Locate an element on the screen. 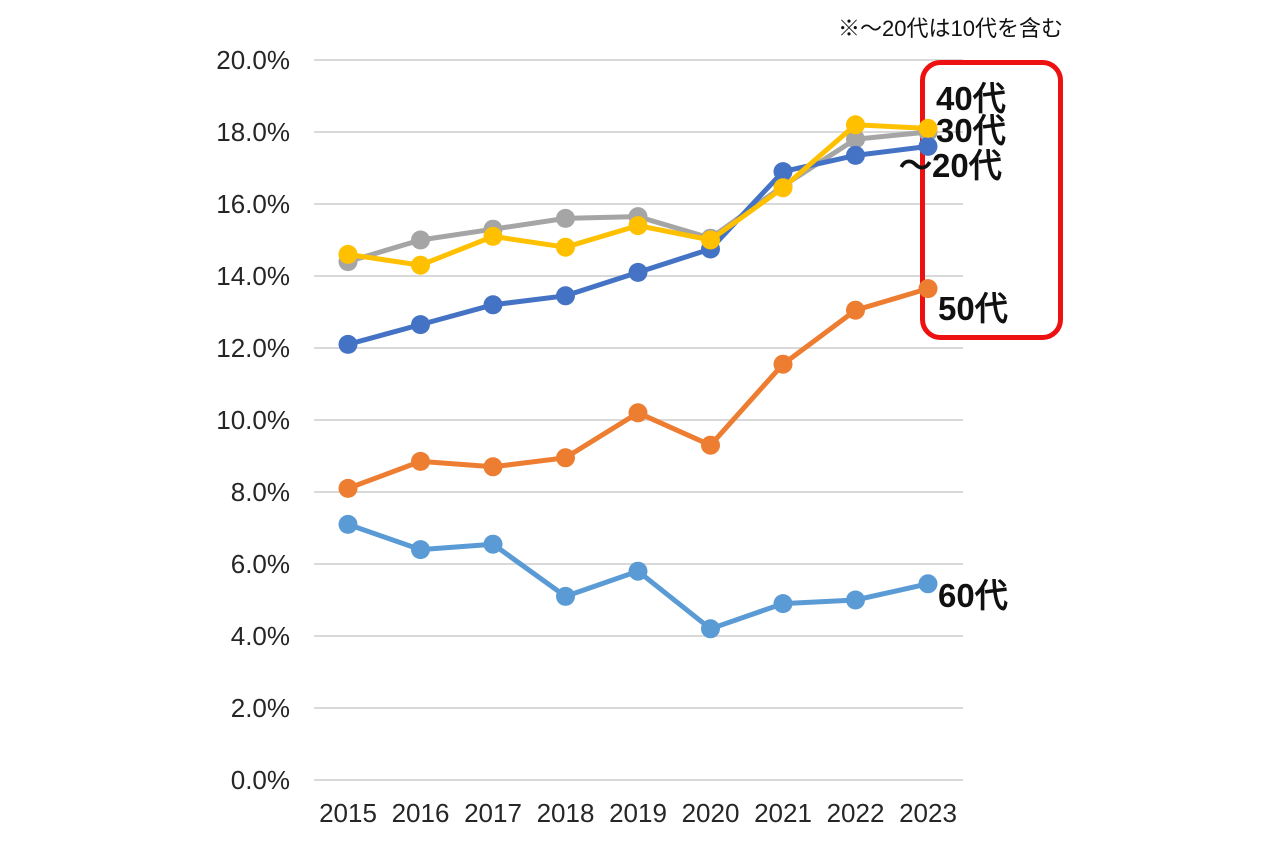 The width and height of the screenshot is (1280, 853). x-tick-label: 2016 is located at coordinates (420, 813).